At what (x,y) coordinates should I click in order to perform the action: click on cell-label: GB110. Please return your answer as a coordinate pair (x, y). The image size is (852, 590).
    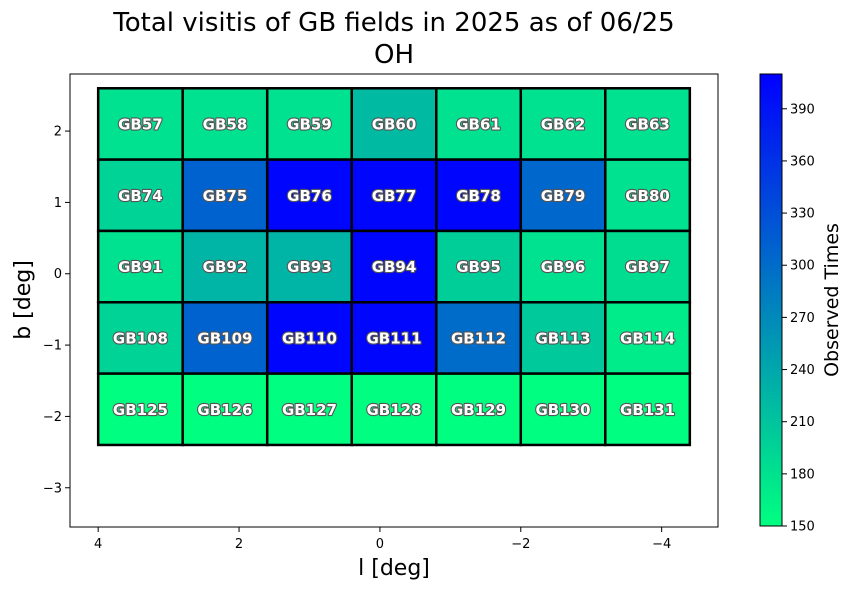
    Looking at the image, I should click on (309, 338).